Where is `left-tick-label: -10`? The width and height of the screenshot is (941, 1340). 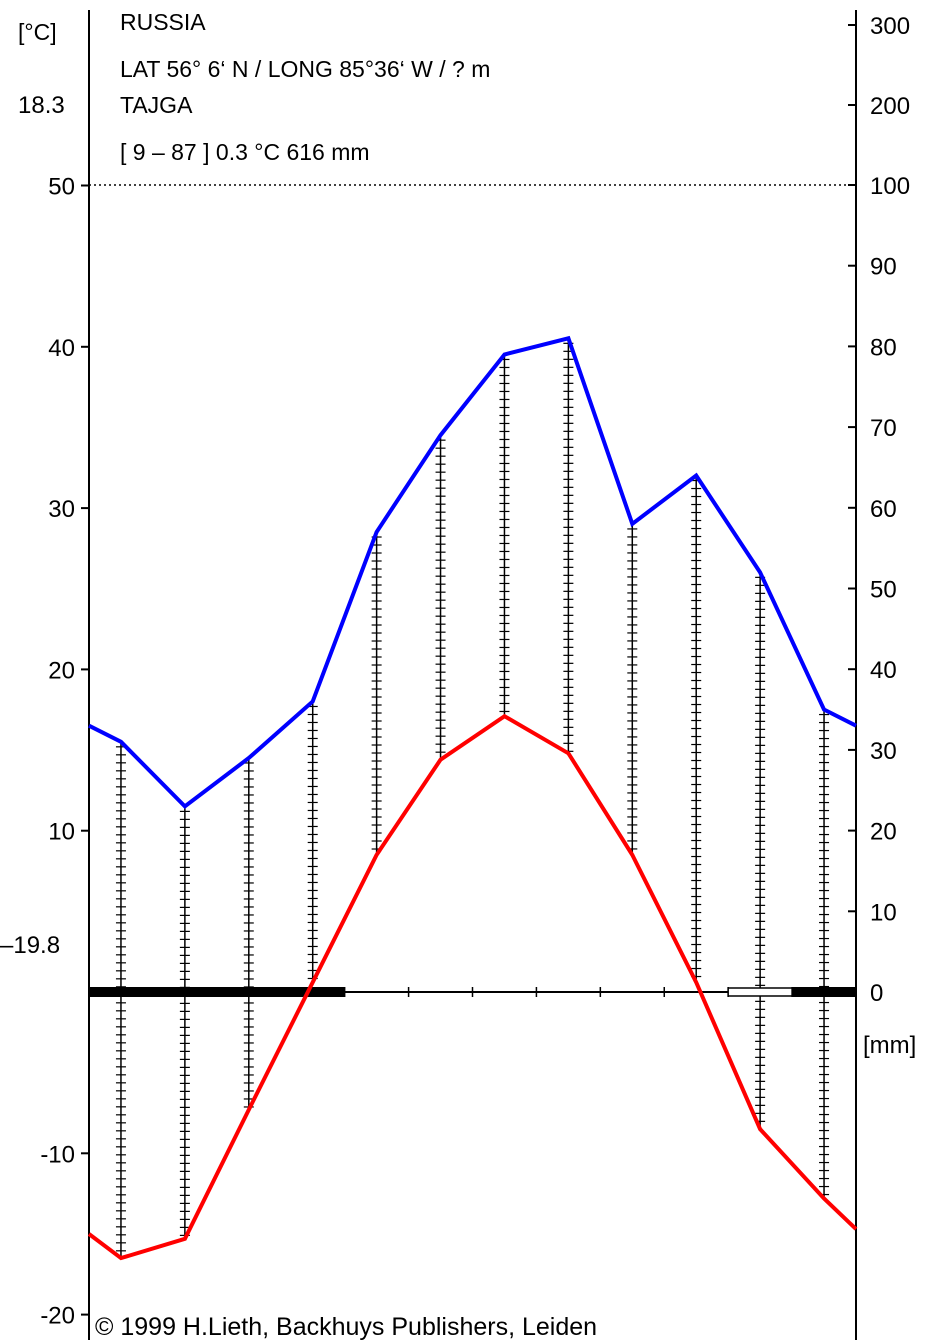
left-tick-label: -10 is located at coordinates (57, 1154).